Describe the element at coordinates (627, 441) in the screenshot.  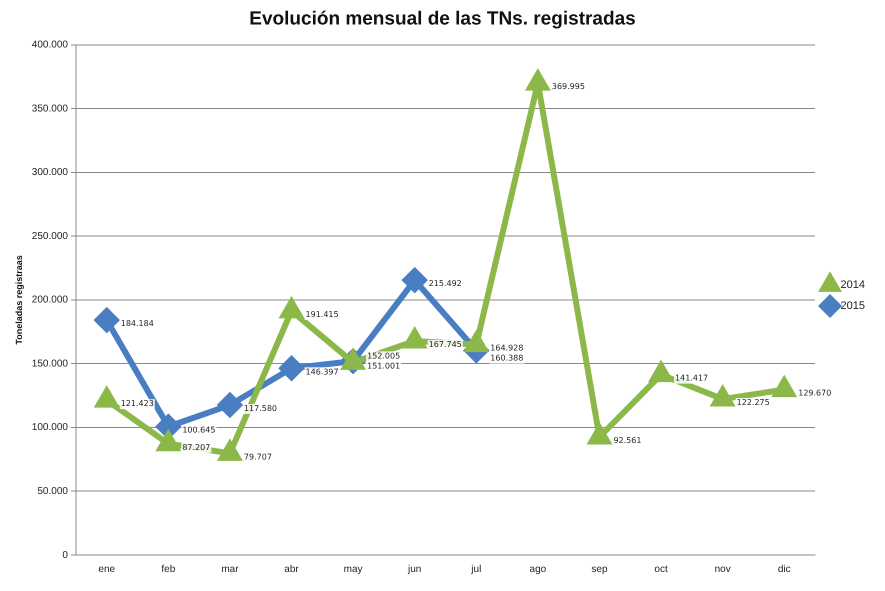
I see `data-label: 92.561` at that location.